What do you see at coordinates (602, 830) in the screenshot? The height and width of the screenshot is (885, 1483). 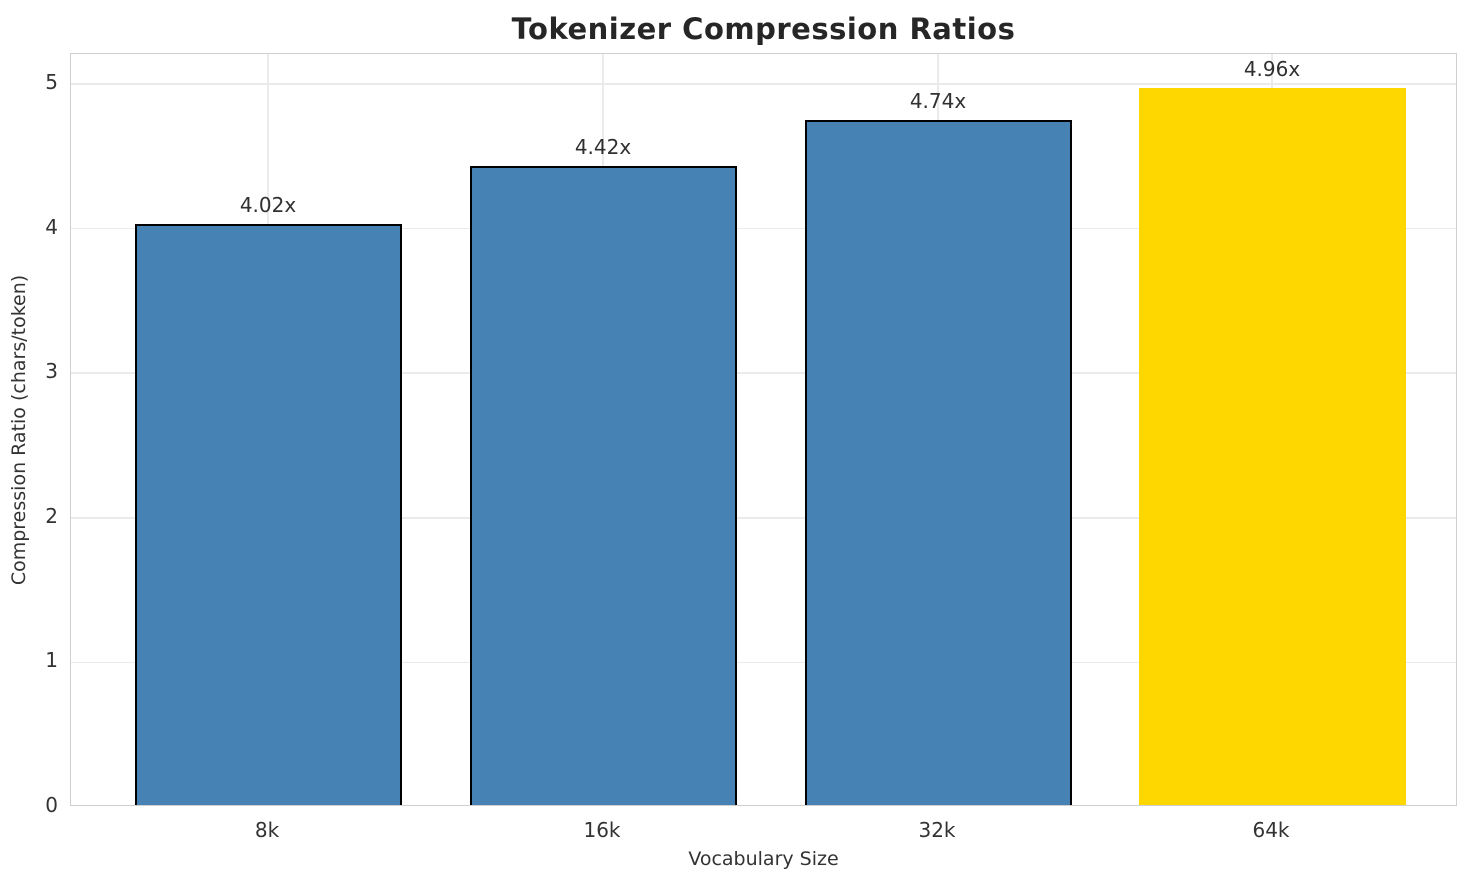 I see `x-tick-label: 16k` at bounding box center [602, 830].